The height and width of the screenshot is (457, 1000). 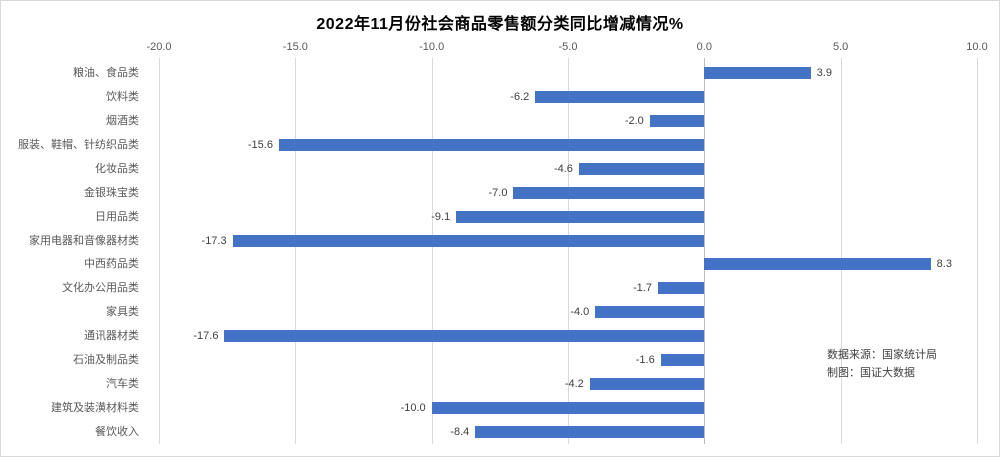 What do you see at coordinates (413, 408) in the screenshot?
I see `value-label: -10.0` at bounding box center [413, 408].